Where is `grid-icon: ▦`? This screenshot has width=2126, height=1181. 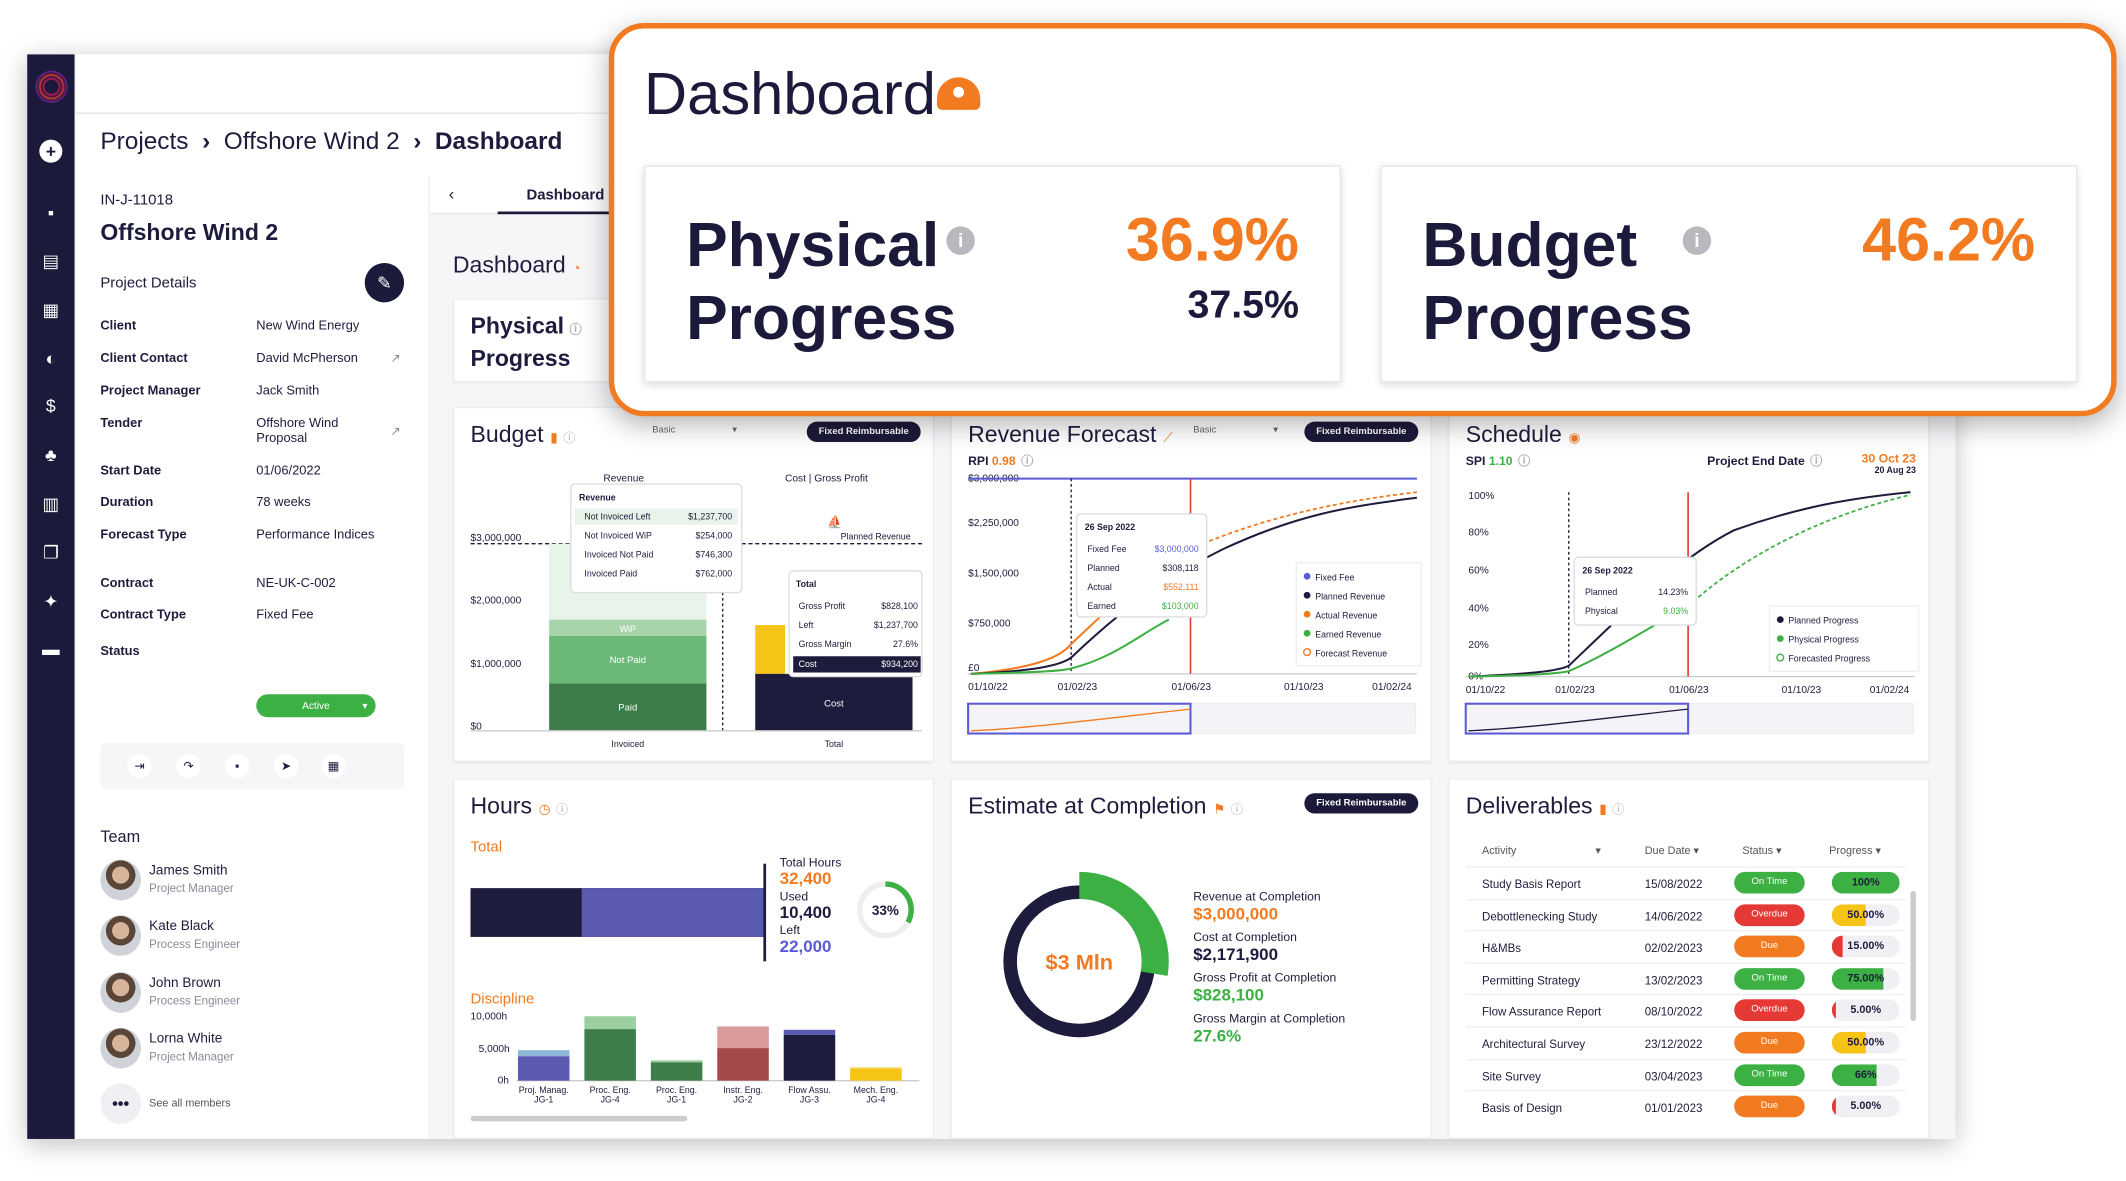 grid-icon: ▦ is located at coordinates (333, 766).